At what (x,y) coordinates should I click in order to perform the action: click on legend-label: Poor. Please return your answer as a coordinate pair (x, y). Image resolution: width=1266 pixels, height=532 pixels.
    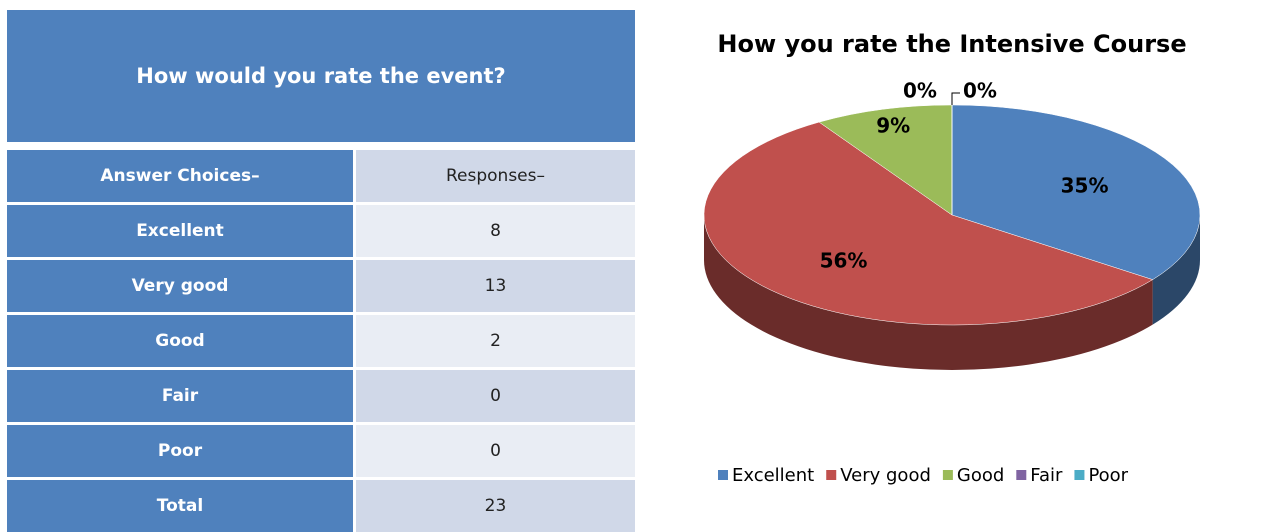
    Looking at the image, I should click on (1108, 475).